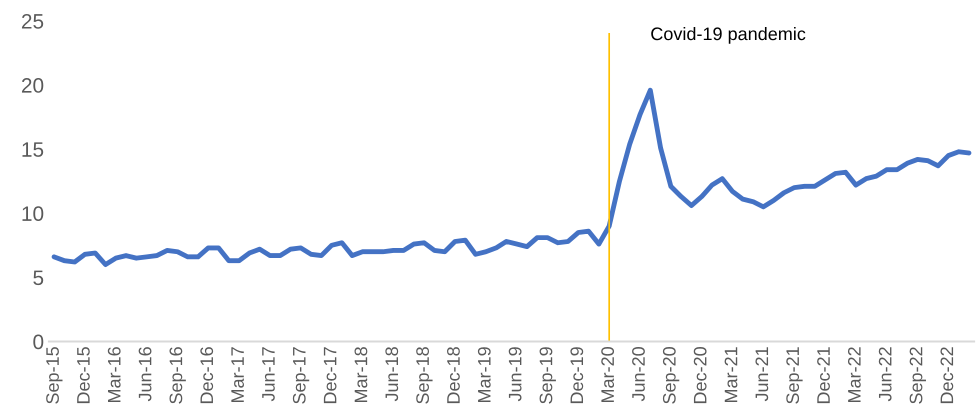 The image size is (979, 419). I want to click on y-tick-label: 10, so click(33, 214).